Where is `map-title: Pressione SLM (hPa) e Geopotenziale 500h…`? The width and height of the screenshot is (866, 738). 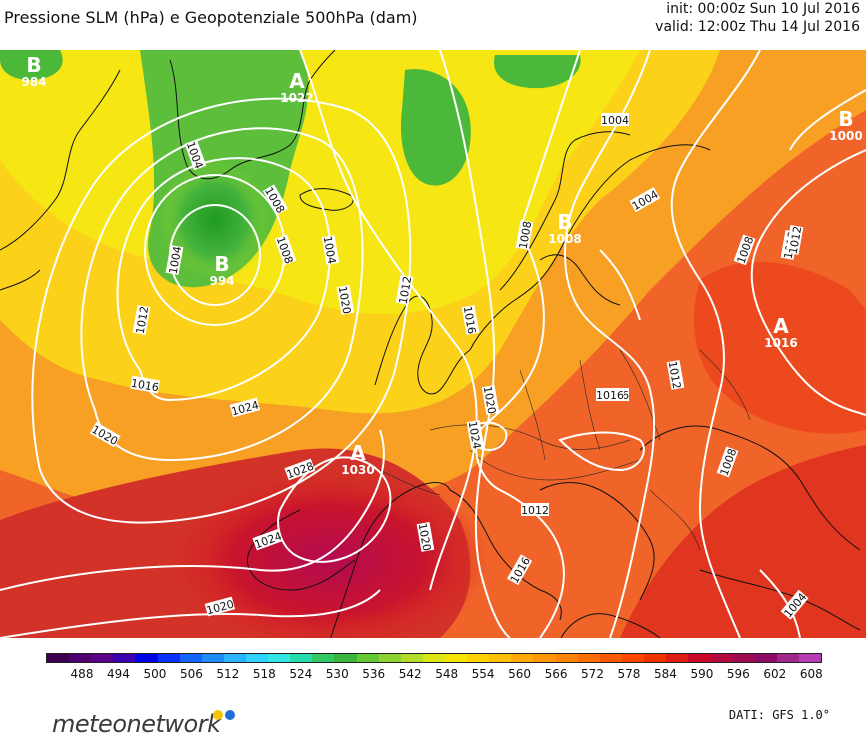
map-title: Pressione SLM (hPa) e Geopotenziale 500h… is located at coordinates (211, 17).